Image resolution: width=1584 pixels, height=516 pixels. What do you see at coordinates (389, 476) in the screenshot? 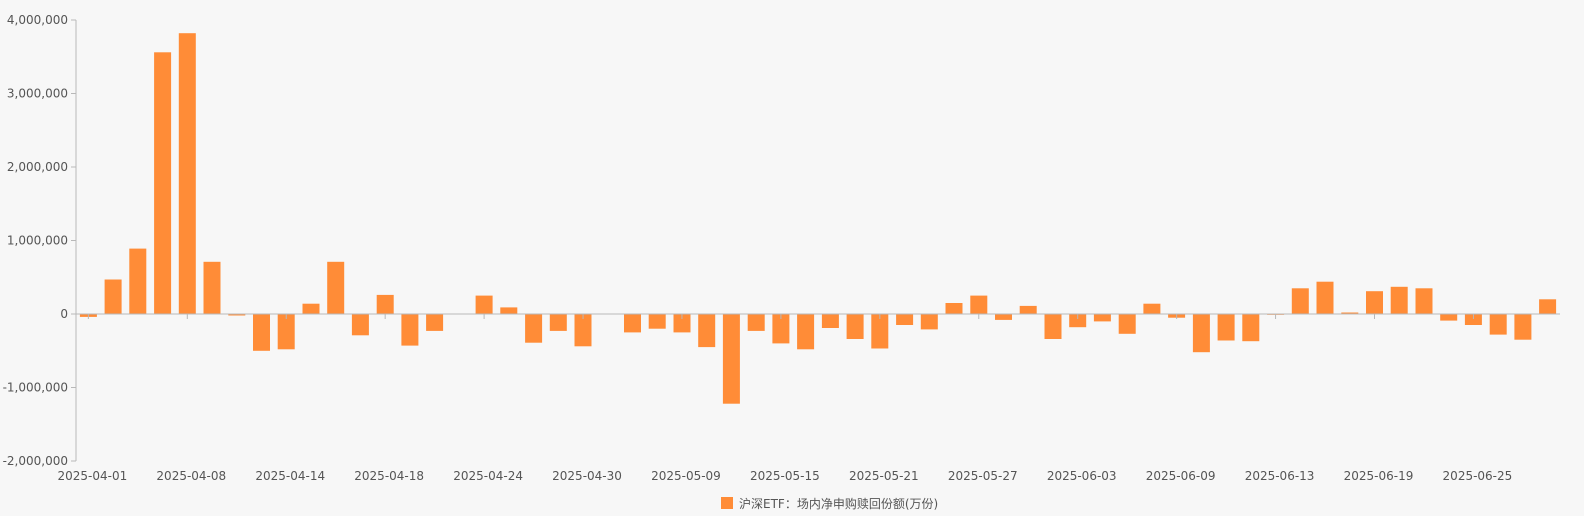
I see `x-tick-label: 2025-04-18` at bounding box center [389, 476].